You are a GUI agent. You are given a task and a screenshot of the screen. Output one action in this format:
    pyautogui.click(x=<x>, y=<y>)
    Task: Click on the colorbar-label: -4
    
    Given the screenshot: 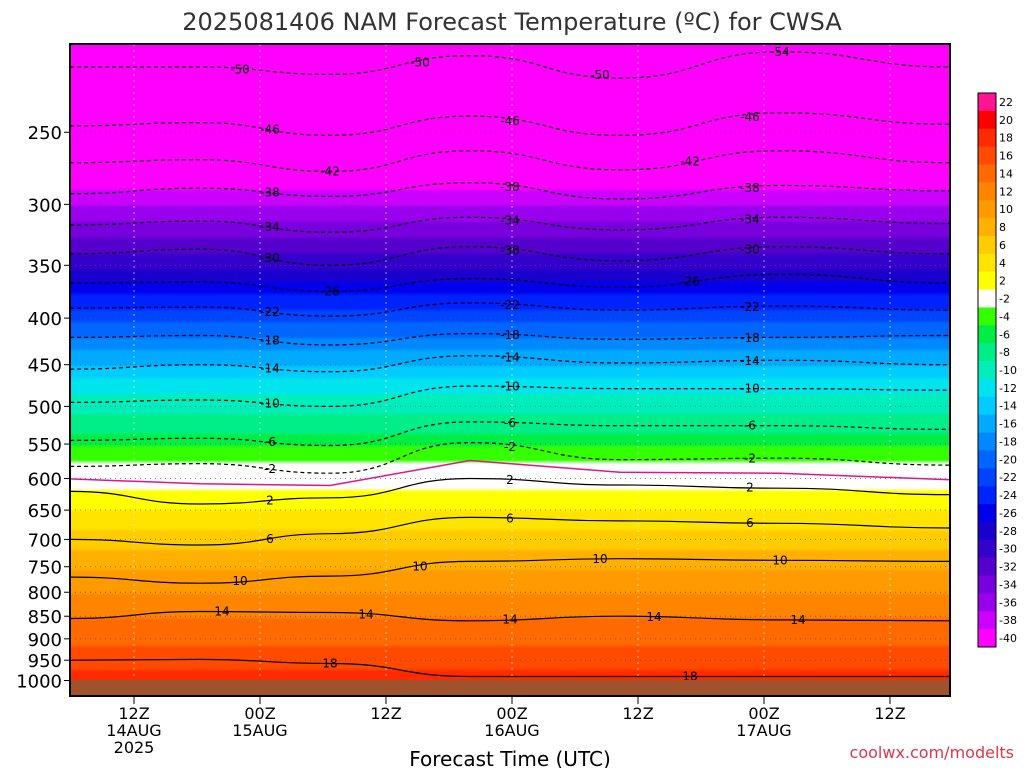 What is the action you would take?
    pyautogui.click(x=1004, y=316)
    